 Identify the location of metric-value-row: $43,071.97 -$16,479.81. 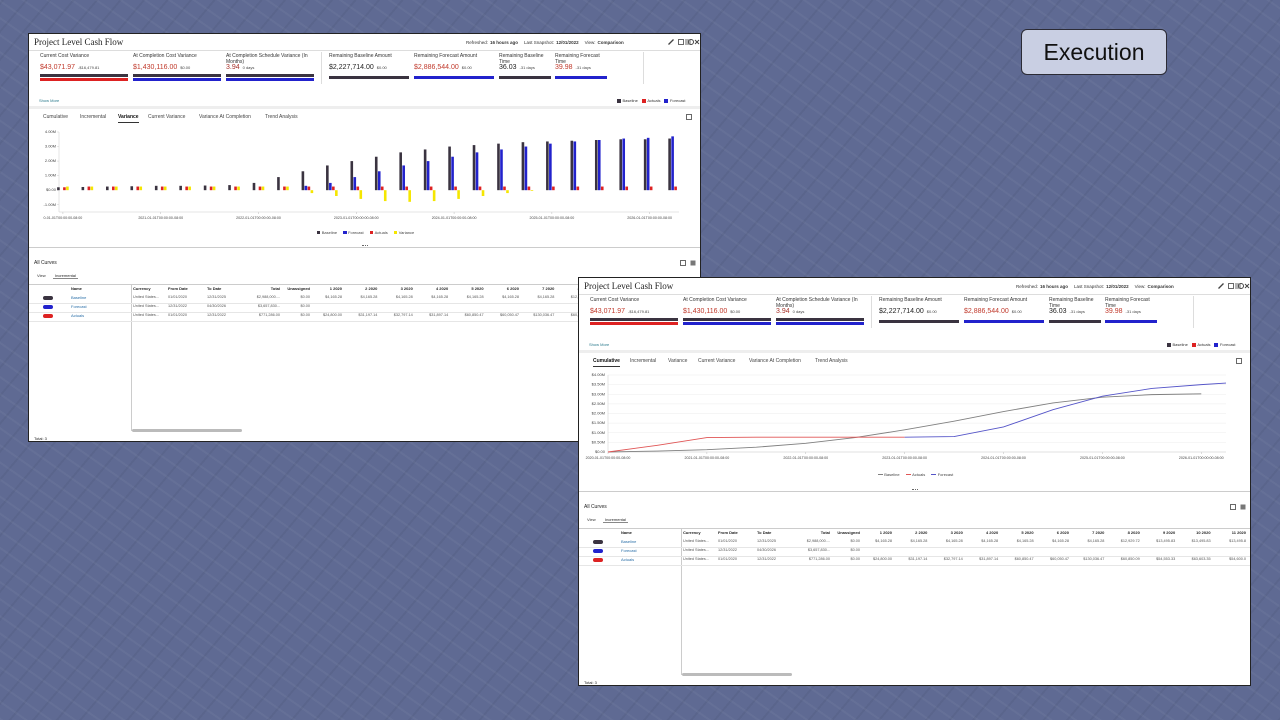
(69, 67).